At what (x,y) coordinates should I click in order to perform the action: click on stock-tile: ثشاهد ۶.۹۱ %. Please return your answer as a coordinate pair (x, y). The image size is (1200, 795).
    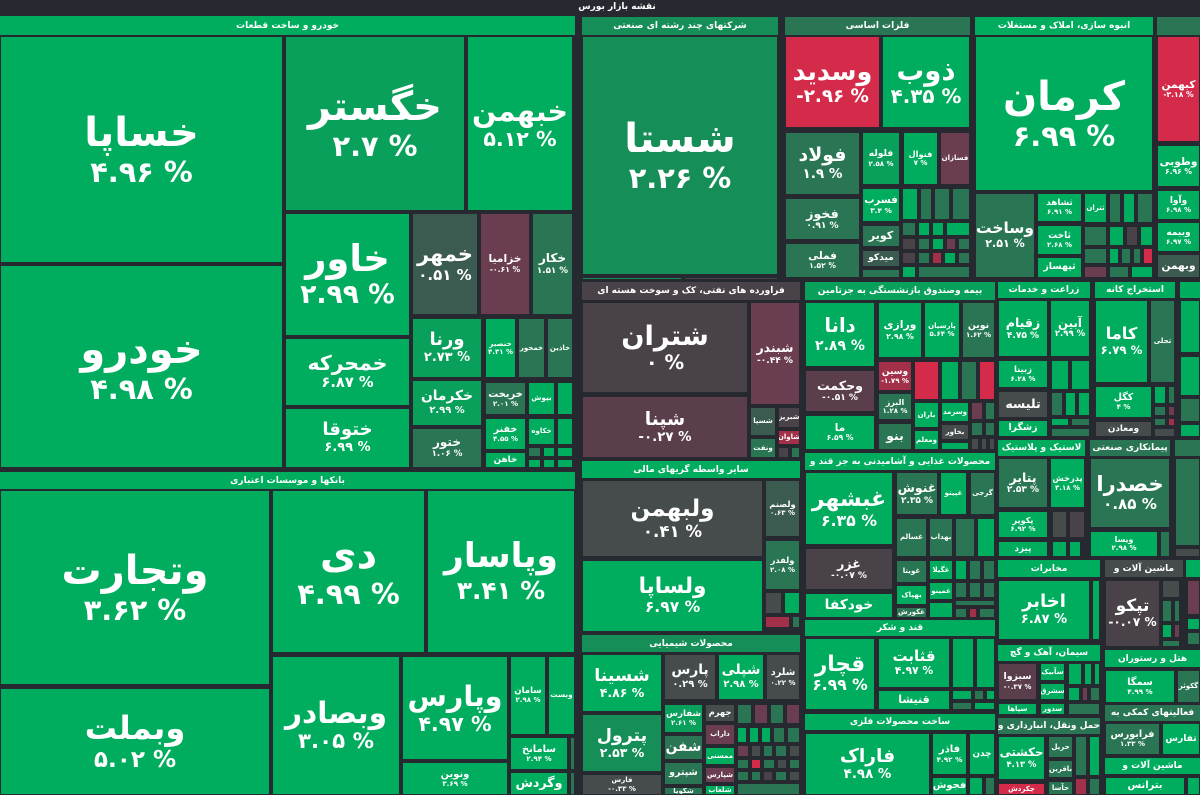
    Looking at the image, I should click on (1059, 207).